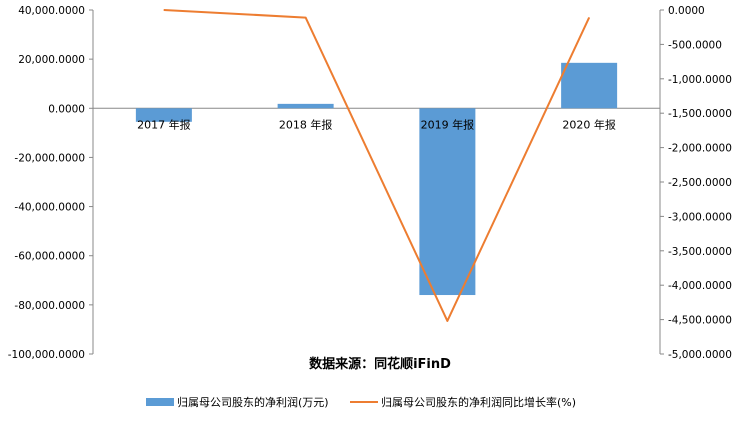 This screenshot has width=736, height=421. I want to click on right-tick-label: -1,000.0000, so click(700, 80).